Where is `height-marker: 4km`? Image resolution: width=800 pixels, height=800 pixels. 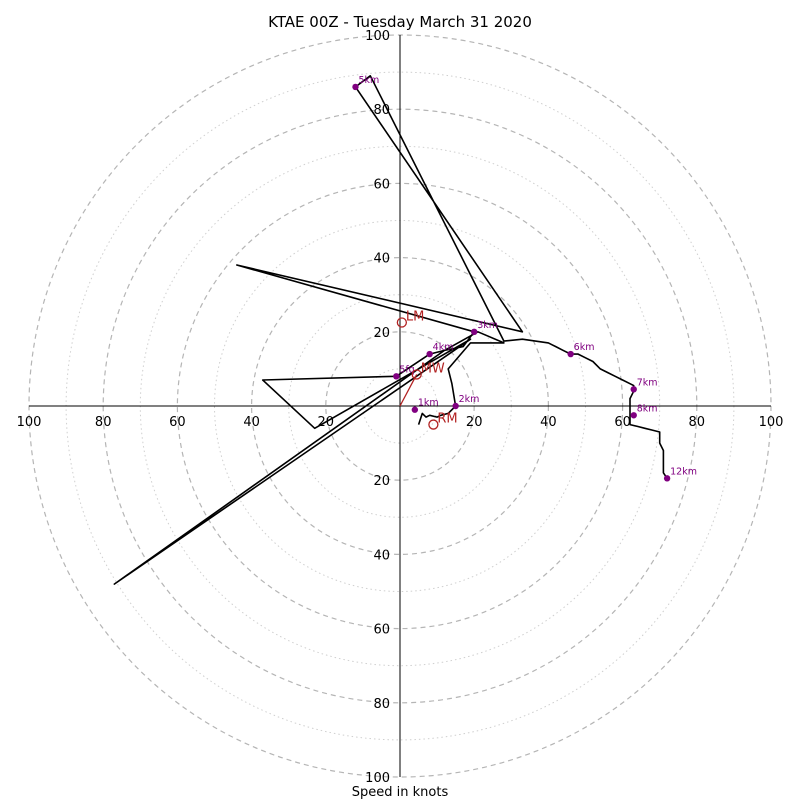
height-marker: 4km is located at coordinates (440, 350).